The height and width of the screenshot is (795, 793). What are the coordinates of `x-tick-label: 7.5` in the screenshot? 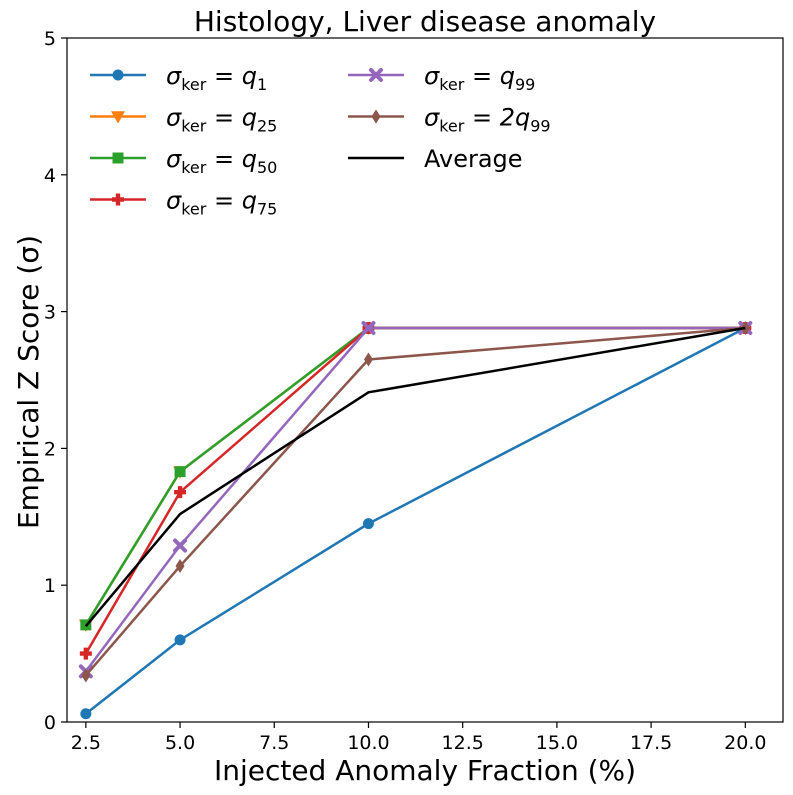 It's located at (274, 743).